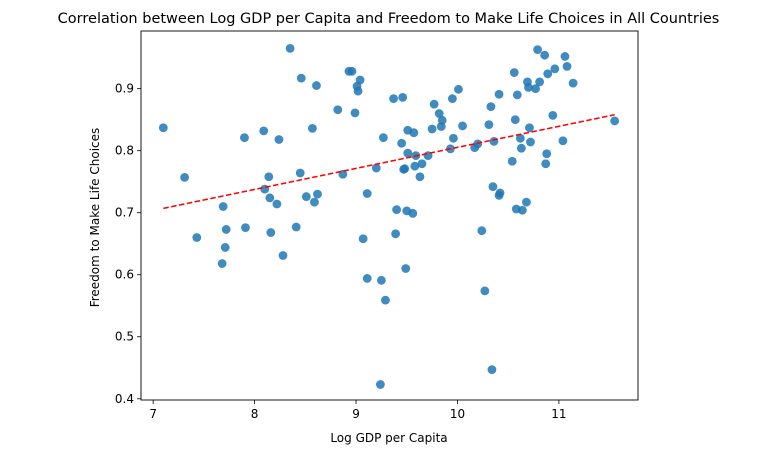 The height and width of the screenshot is (455, 777). What do you see at coordinates (255, 414) in the screenshot?
I see `x-tick-label: 8` at bounding box center [255, 414].